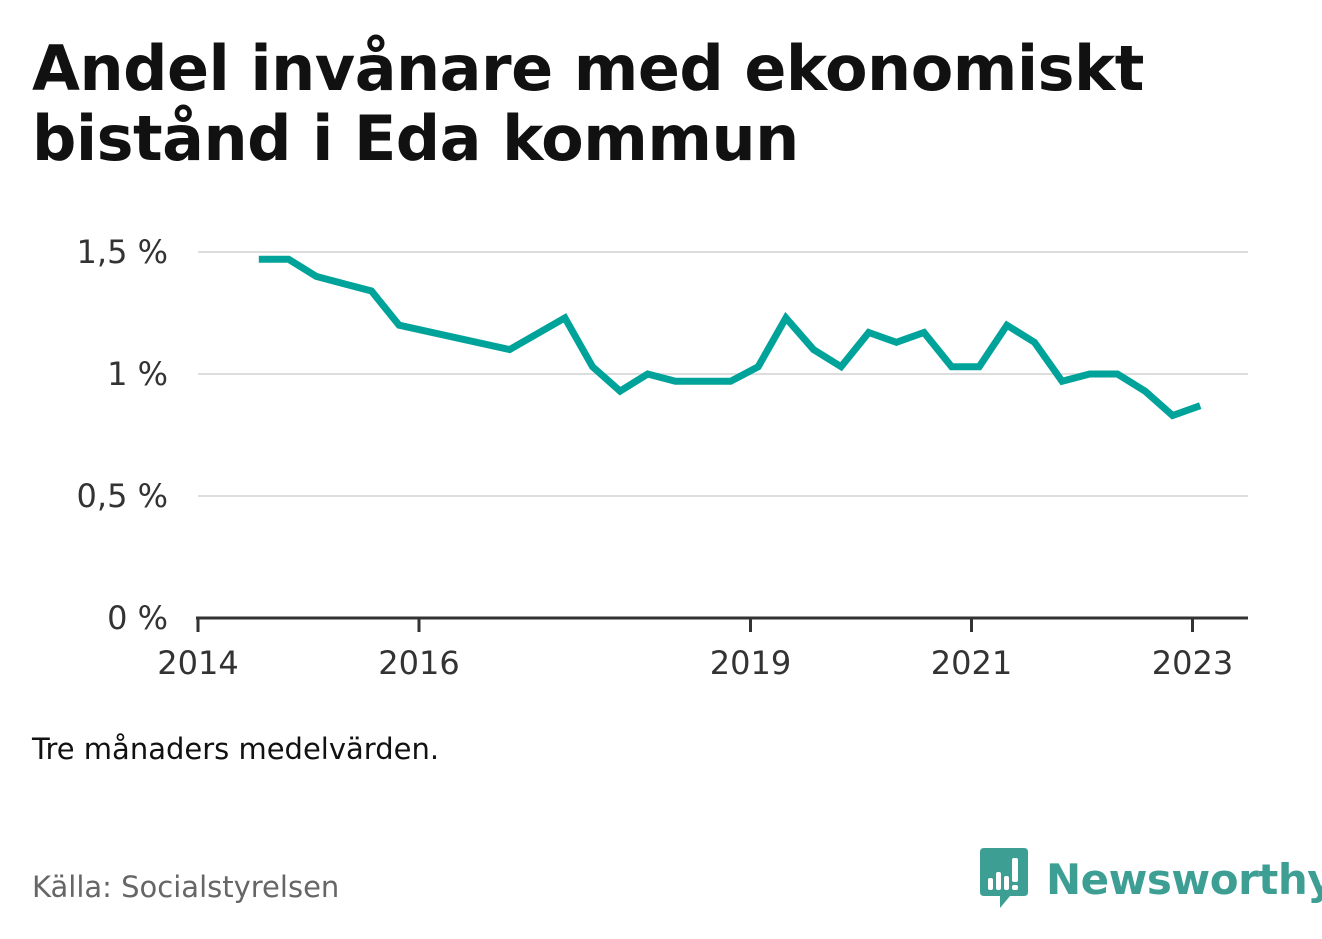  I want to click on x-tick-label: 2014, so click(197, 663).